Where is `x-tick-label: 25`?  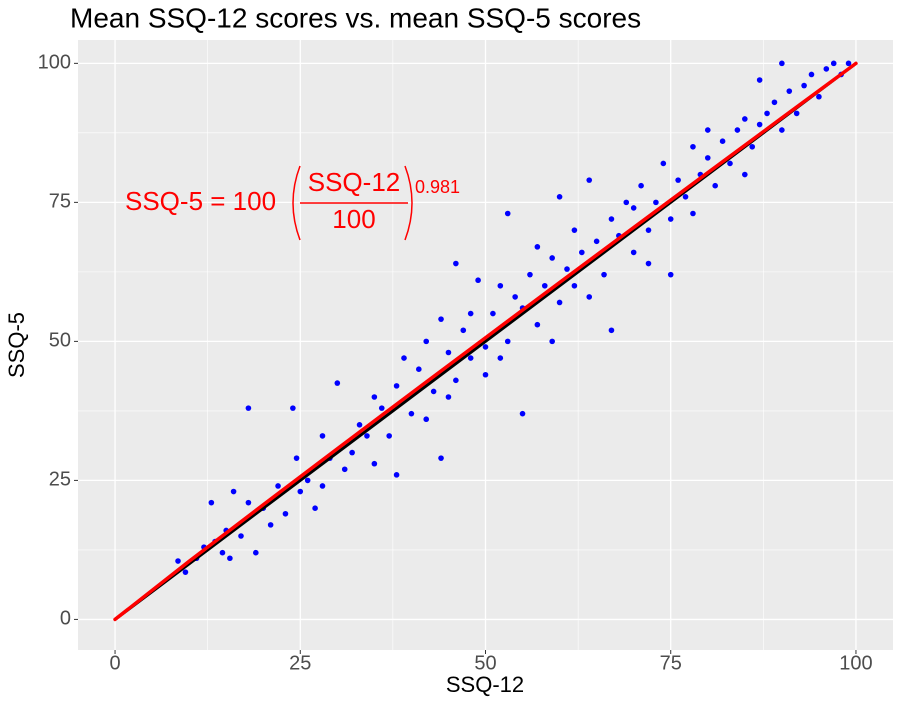
x-tick-label: 25 is located at coordinates (300, 663).